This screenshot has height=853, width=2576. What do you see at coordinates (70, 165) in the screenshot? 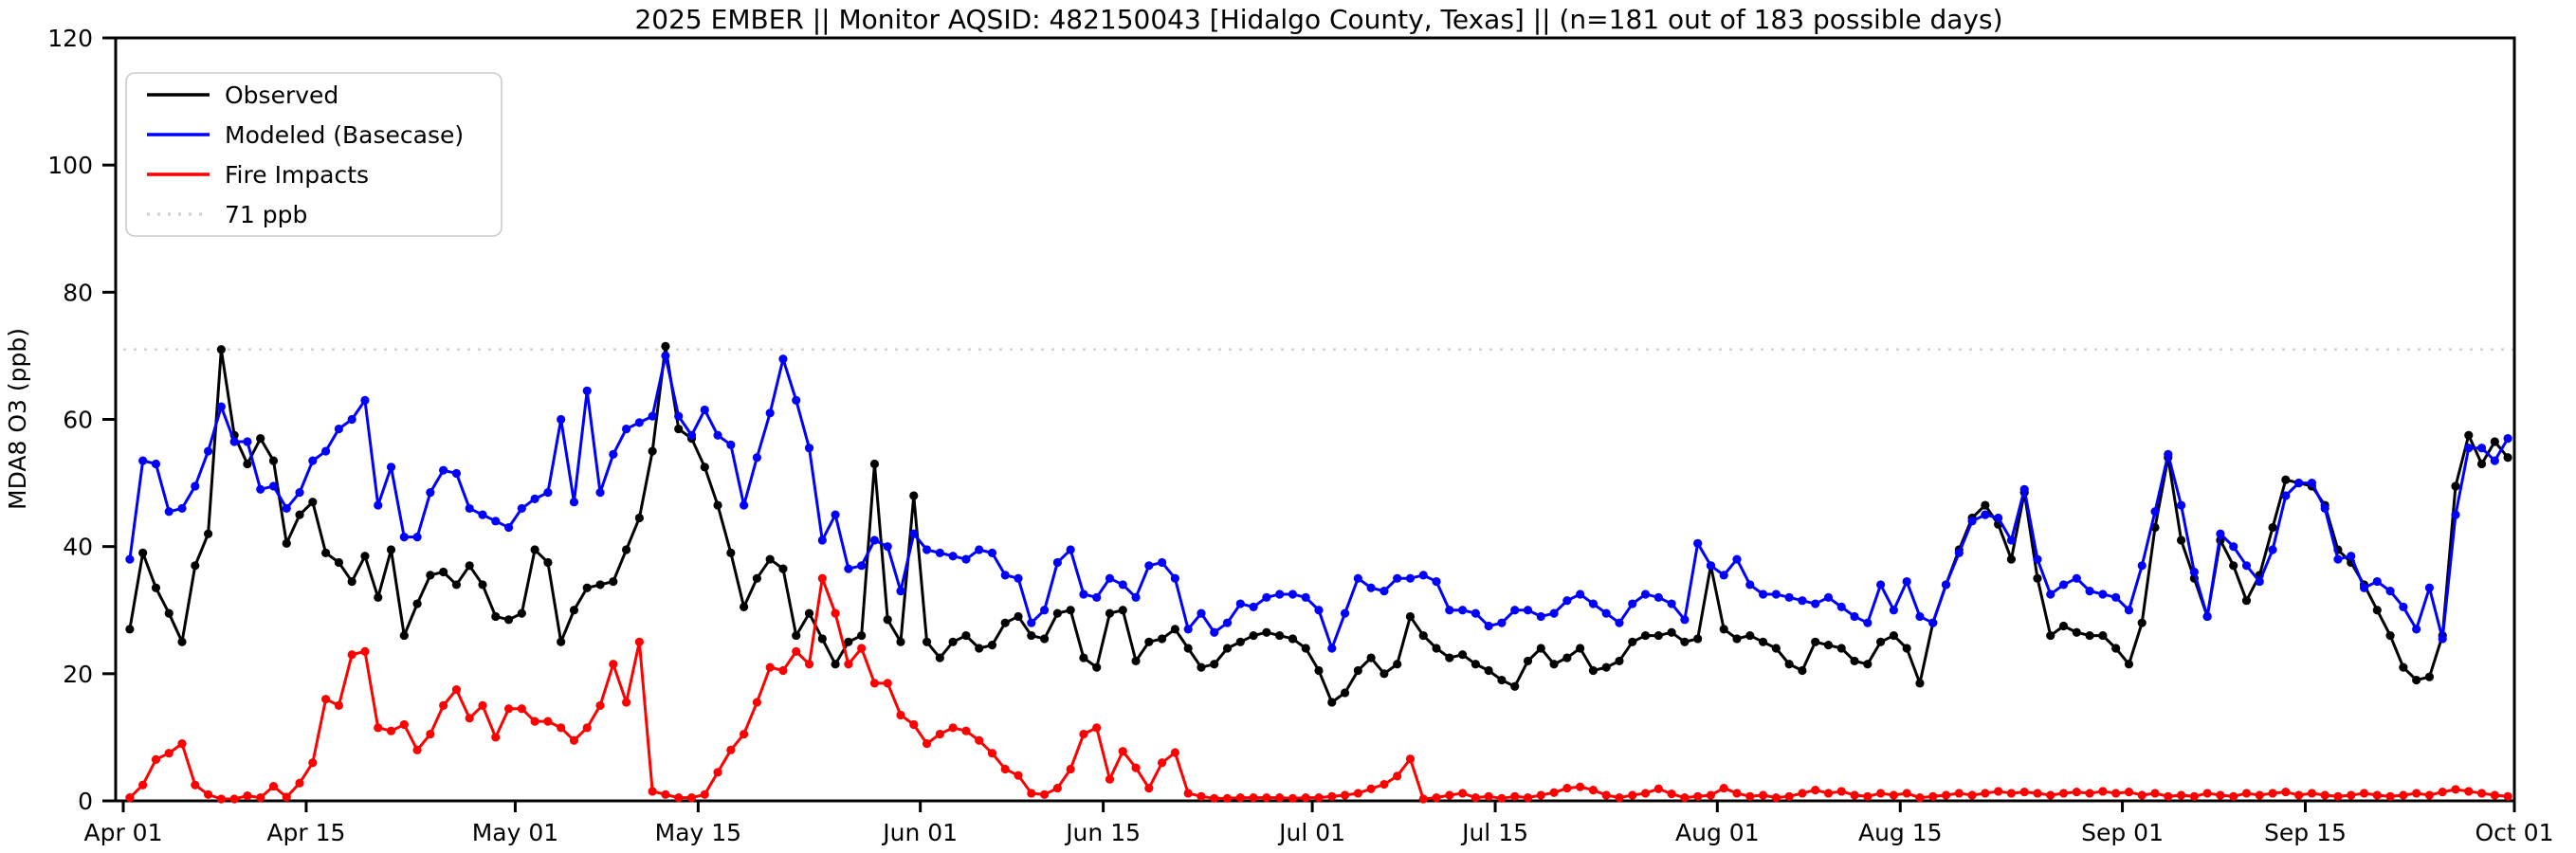
I see `y-tick-label: 100` at bounding box center [70, 165].